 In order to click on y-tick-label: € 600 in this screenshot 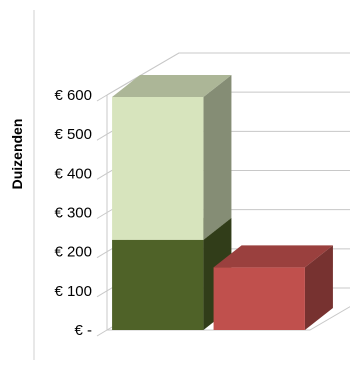, I will do `click(73, 95)`.